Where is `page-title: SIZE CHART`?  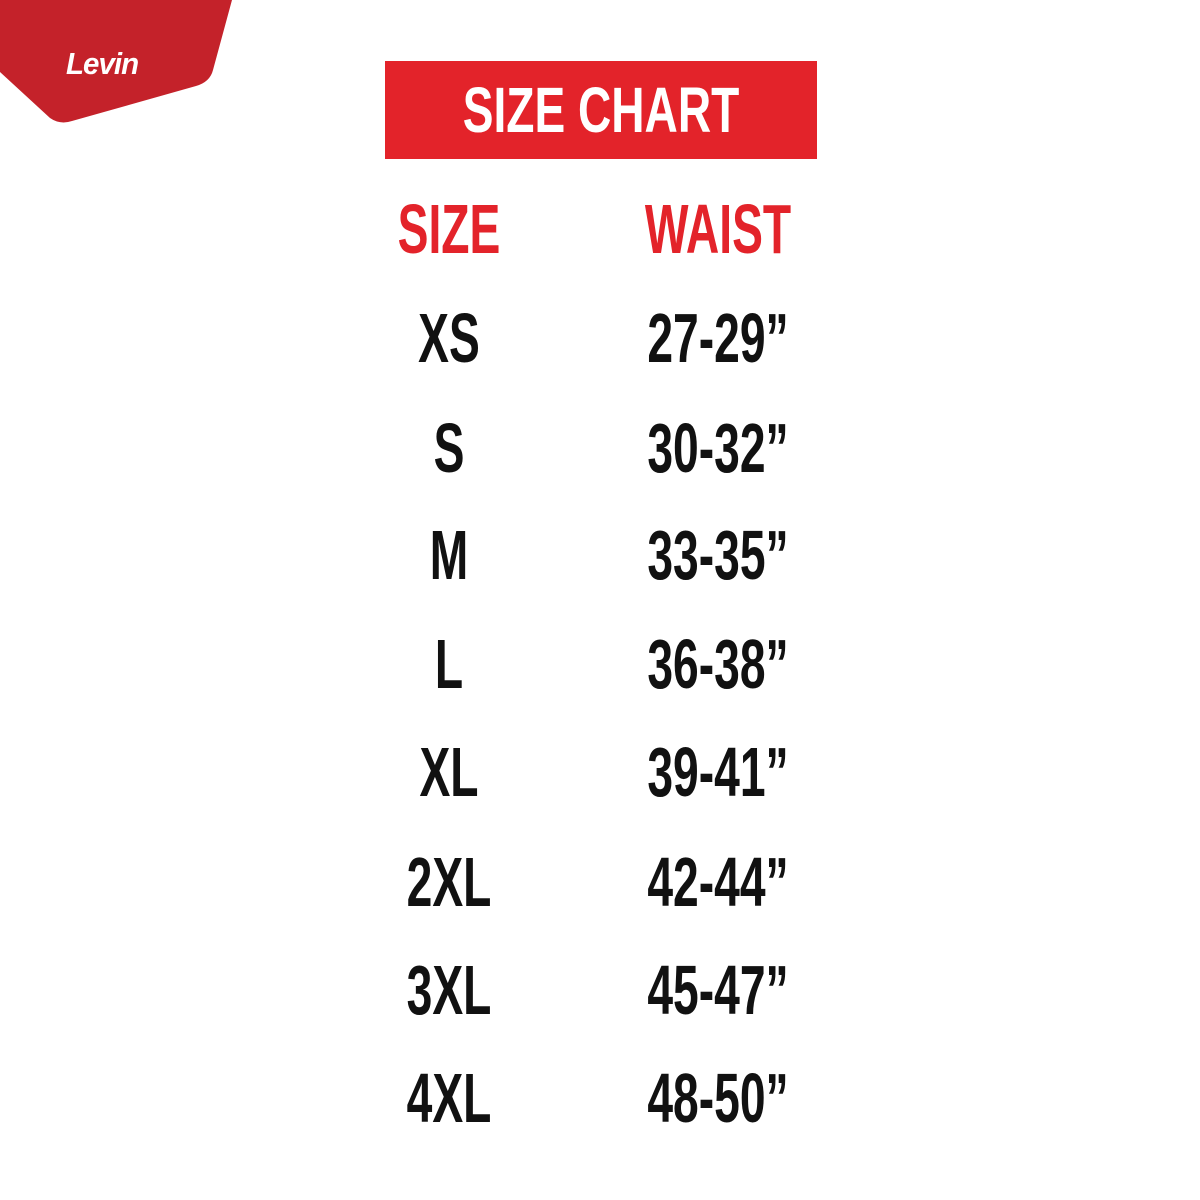 page-title: SIZE CHART is located at coordinates (601, 110).